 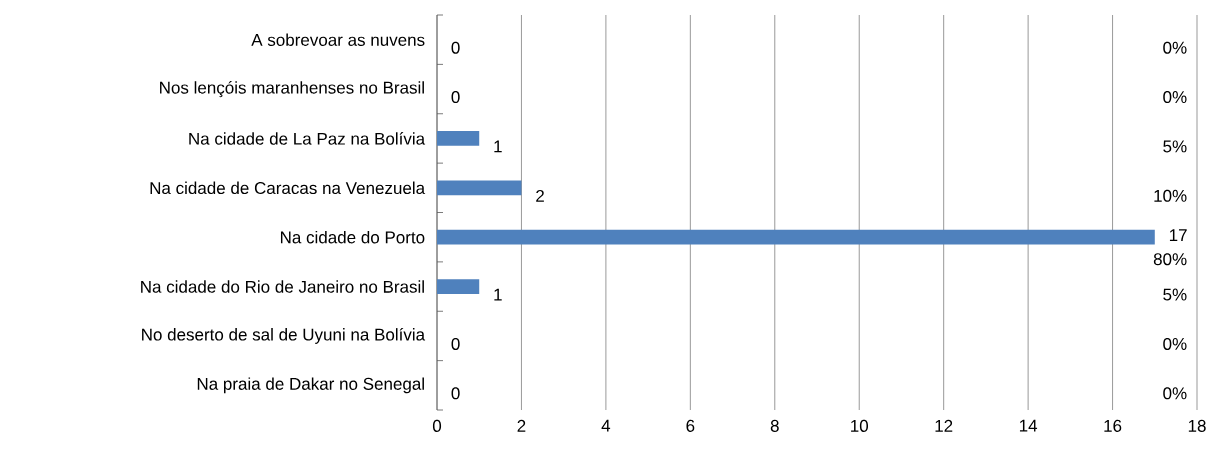 I want to click on x-tick-label: 18, so click(x=1197, y=425).